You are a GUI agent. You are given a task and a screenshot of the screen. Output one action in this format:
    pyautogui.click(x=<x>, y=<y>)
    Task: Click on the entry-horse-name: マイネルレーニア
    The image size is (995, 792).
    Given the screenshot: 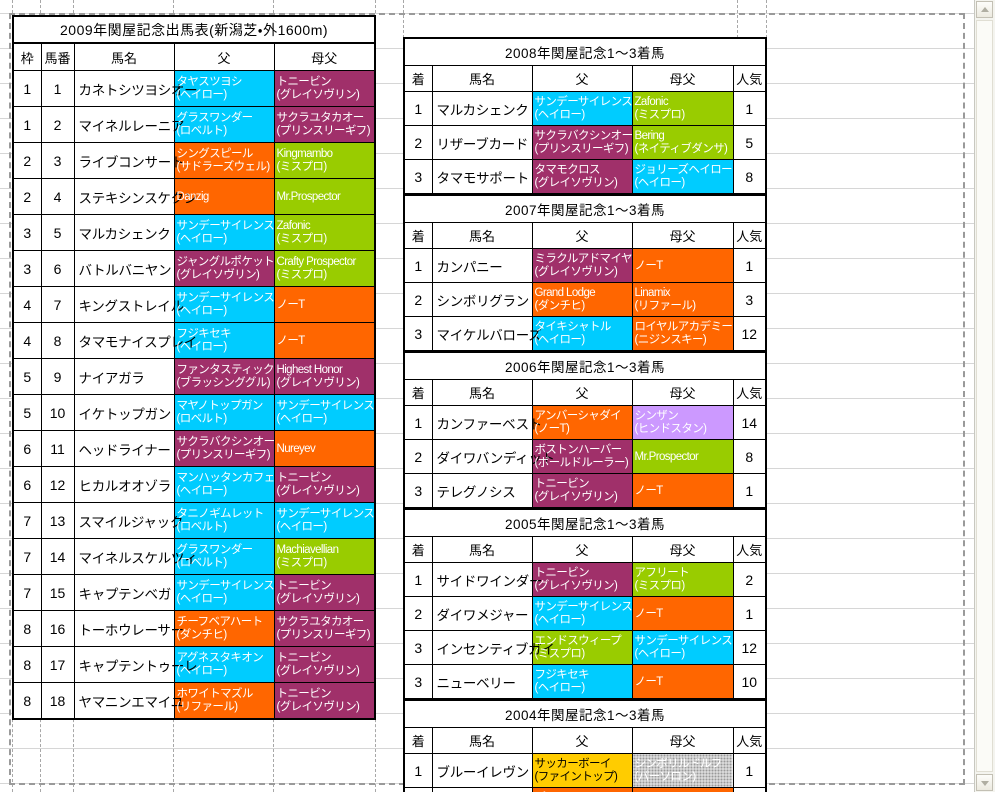 What is the action you would take?
    pyautogui.click(x=128, y=124)
    